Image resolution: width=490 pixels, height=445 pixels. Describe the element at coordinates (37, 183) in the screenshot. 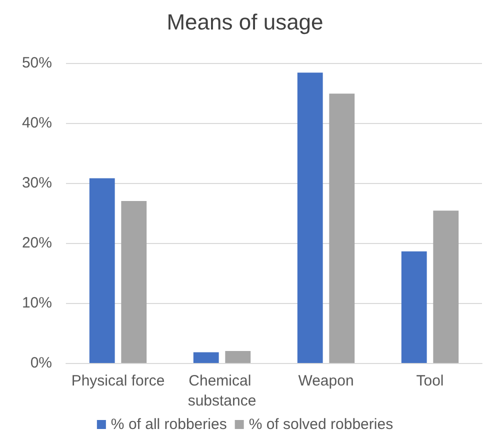

I see `y-tick-label: 30%` at that location.